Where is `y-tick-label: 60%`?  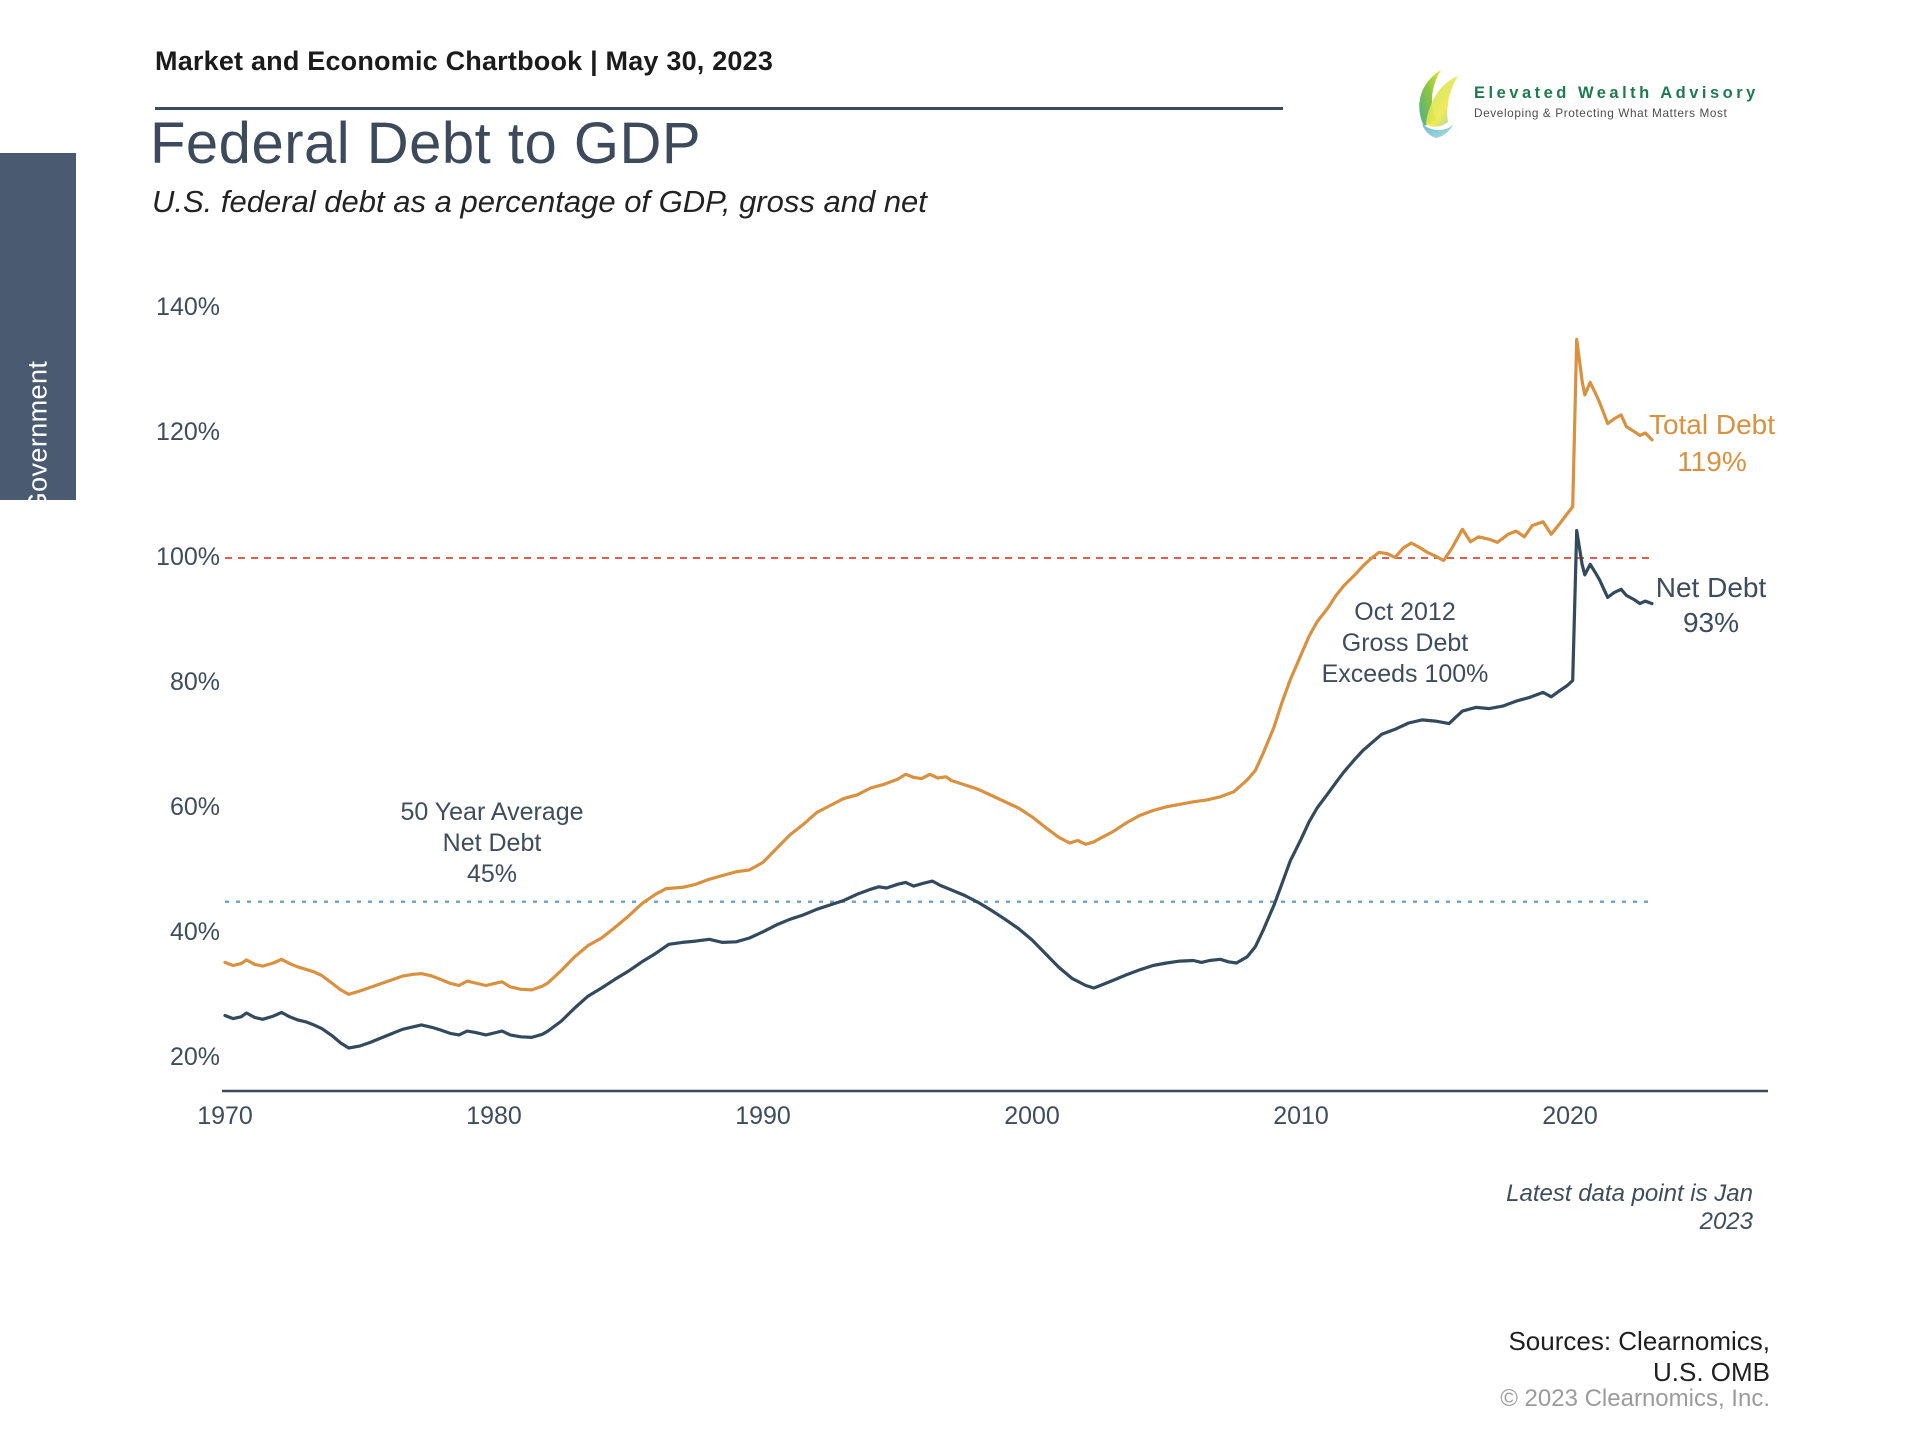
y-tick-label: 60% is located at coordinates (194, 807).